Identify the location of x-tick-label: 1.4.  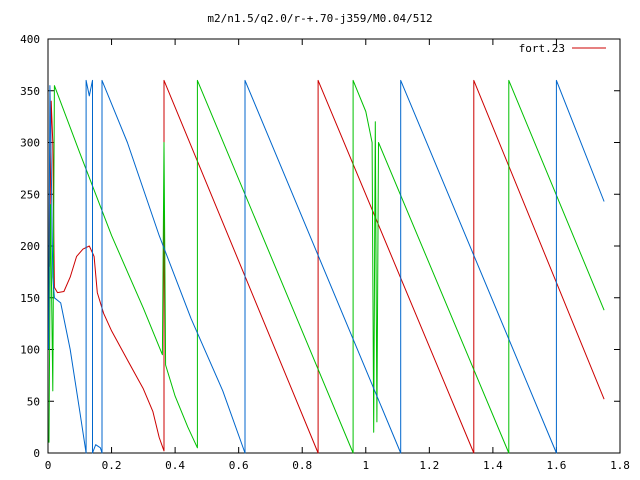
(493, 465).